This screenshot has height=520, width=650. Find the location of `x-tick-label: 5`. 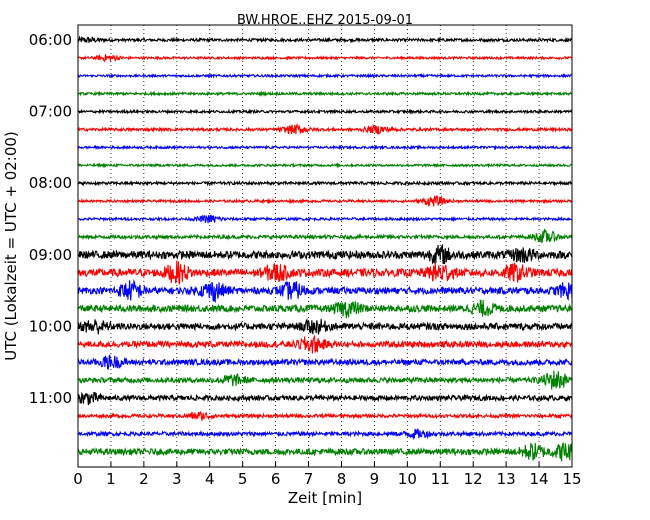

x-tick-label: 5 is located at coordinates (243, 479).